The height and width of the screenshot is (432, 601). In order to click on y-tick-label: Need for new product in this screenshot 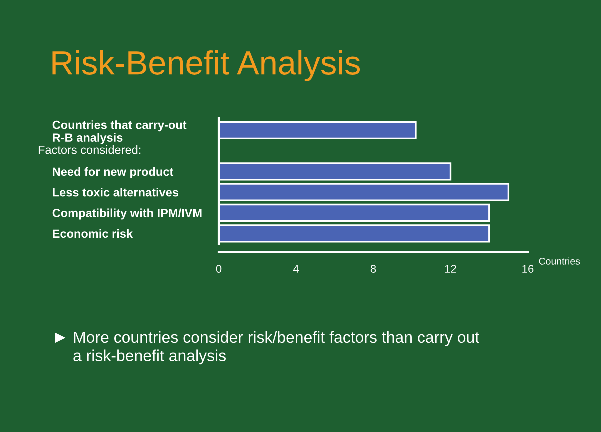, I will do `click(113, 172)`.